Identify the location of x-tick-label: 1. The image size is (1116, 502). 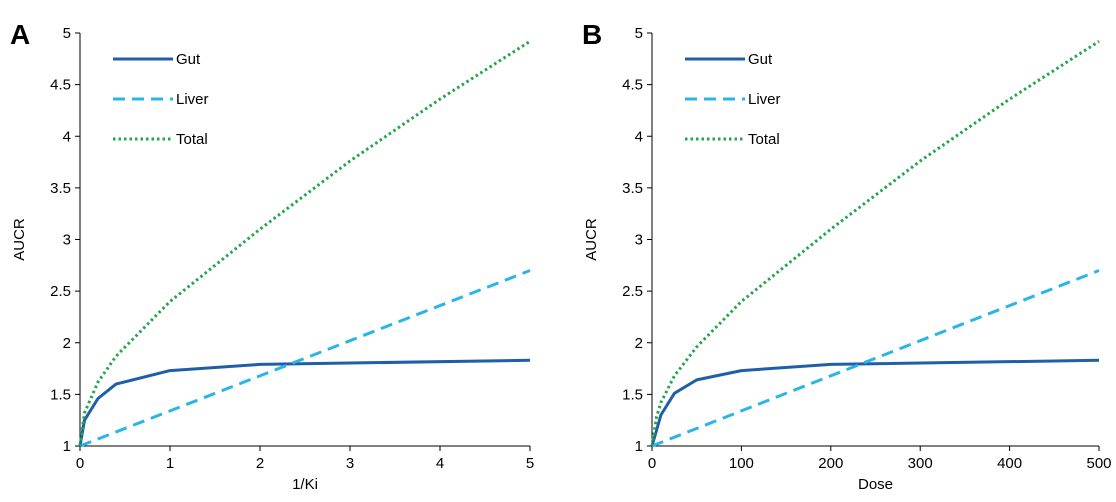
(170, 463).